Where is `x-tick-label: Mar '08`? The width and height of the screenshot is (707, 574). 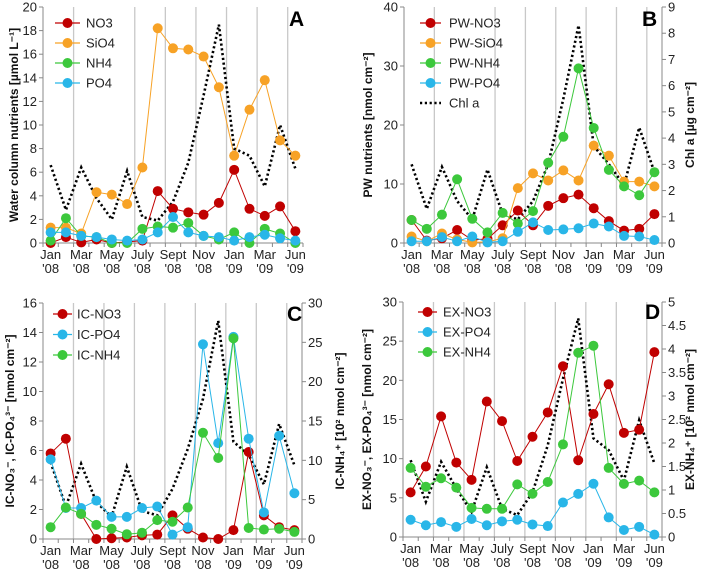 x-tick-label: Mar '08 is located at coordinates (81, 261).